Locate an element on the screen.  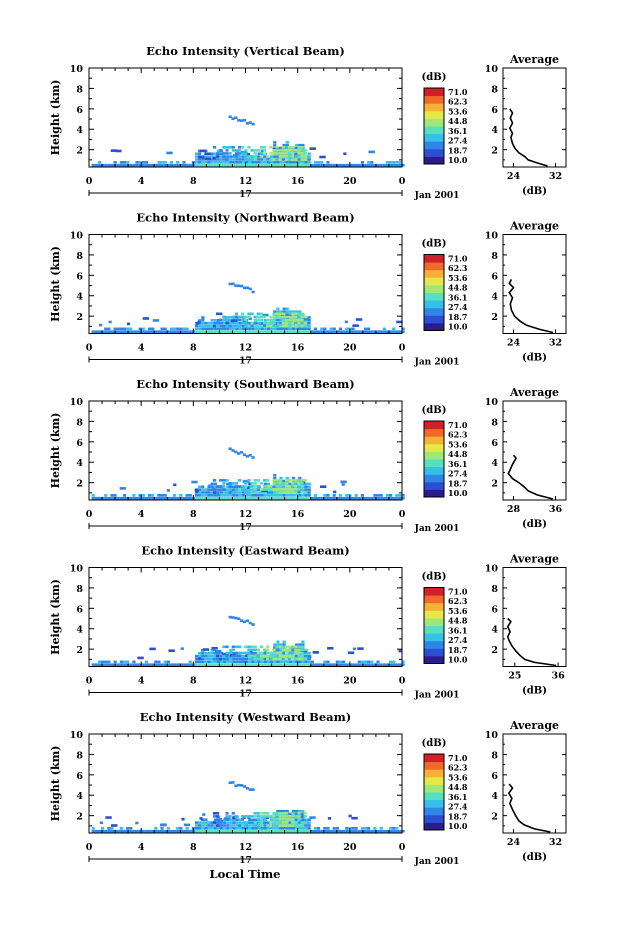
x-tick-label: 0 is located at coordinates (89, 847).